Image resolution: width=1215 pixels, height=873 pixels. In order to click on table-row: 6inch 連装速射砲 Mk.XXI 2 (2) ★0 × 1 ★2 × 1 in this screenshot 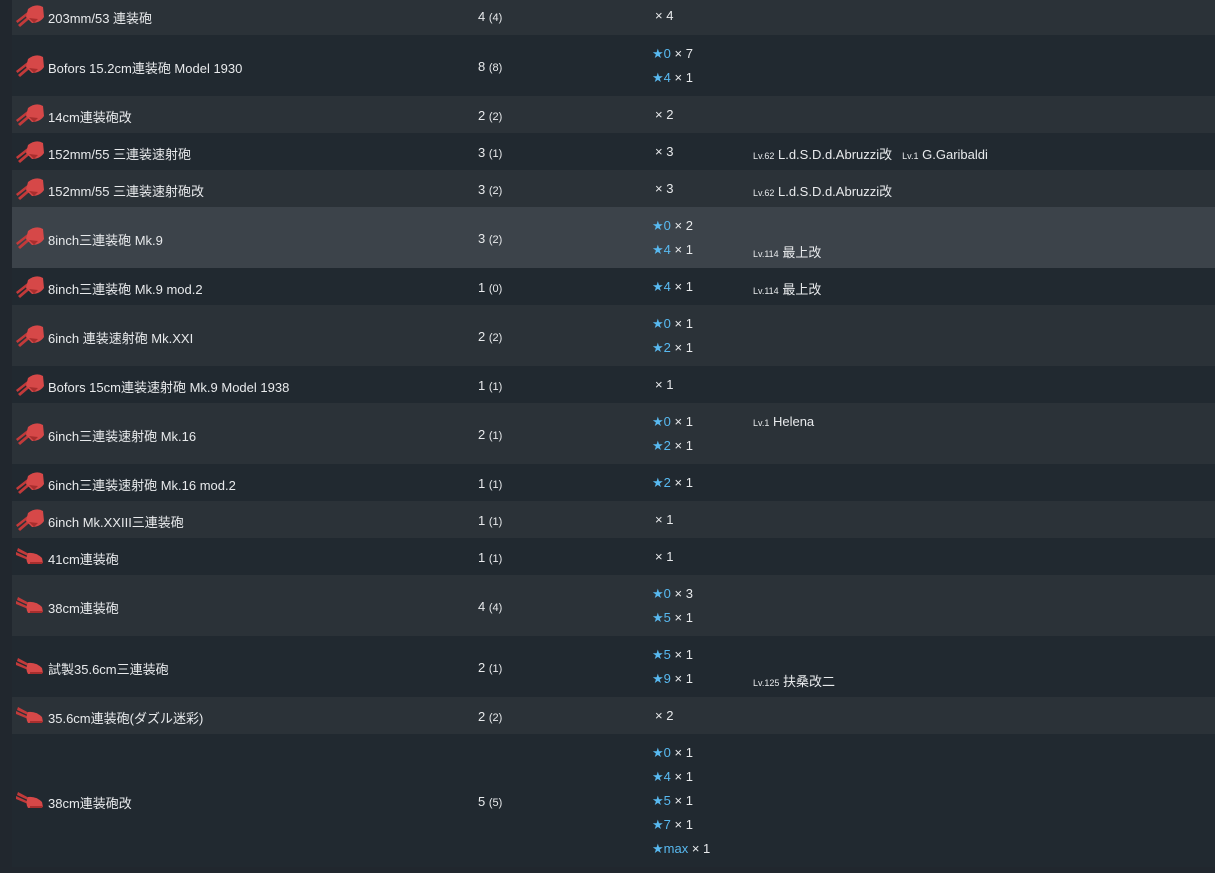, I will do `click(613, 335)`.